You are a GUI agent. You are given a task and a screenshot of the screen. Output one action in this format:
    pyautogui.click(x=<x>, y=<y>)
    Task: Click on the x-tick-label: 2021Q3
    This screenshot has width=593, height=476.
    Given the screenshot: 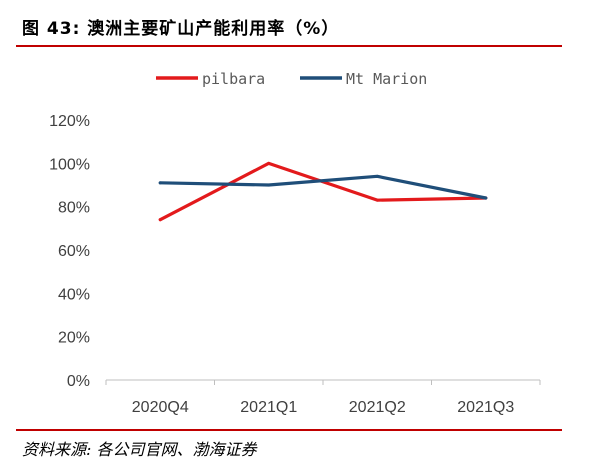 What is the action you would take?
    pyautogui.click(x=485, y=407)
    